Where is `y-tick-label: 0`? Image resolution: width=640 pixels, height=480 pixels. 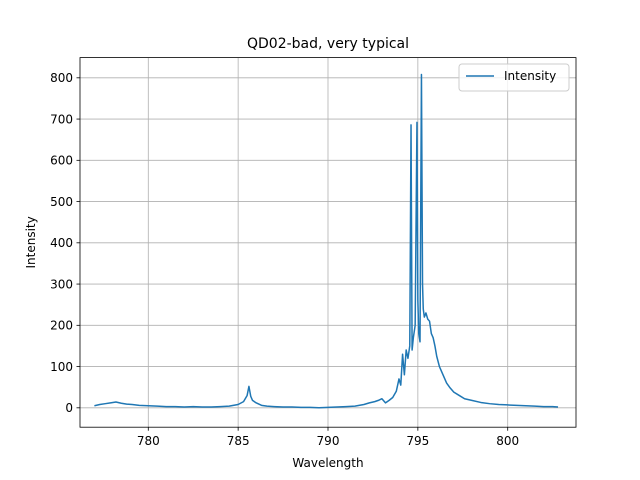 y-tick-label: 0 is located at coordinates (69, 408).